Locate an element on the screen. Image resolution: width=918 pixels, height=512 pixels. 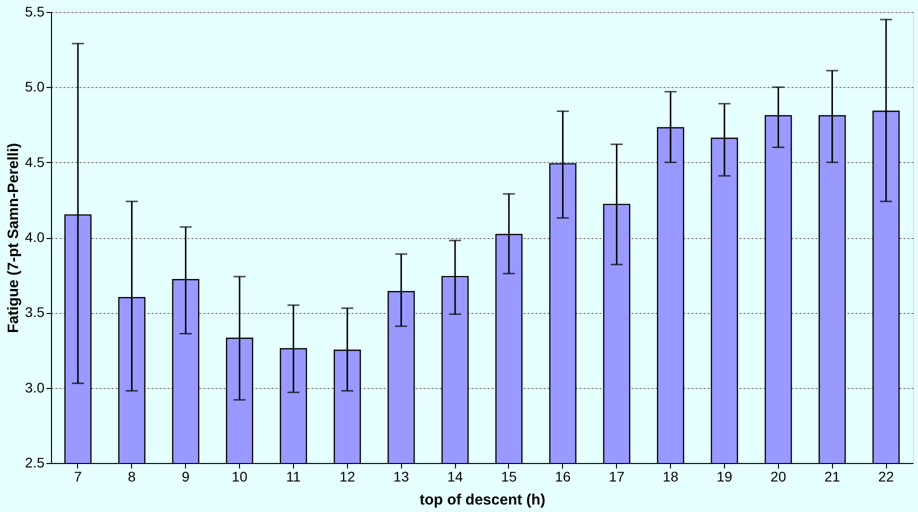
x-tick-label: 11 is located at coordinates (293, 476).